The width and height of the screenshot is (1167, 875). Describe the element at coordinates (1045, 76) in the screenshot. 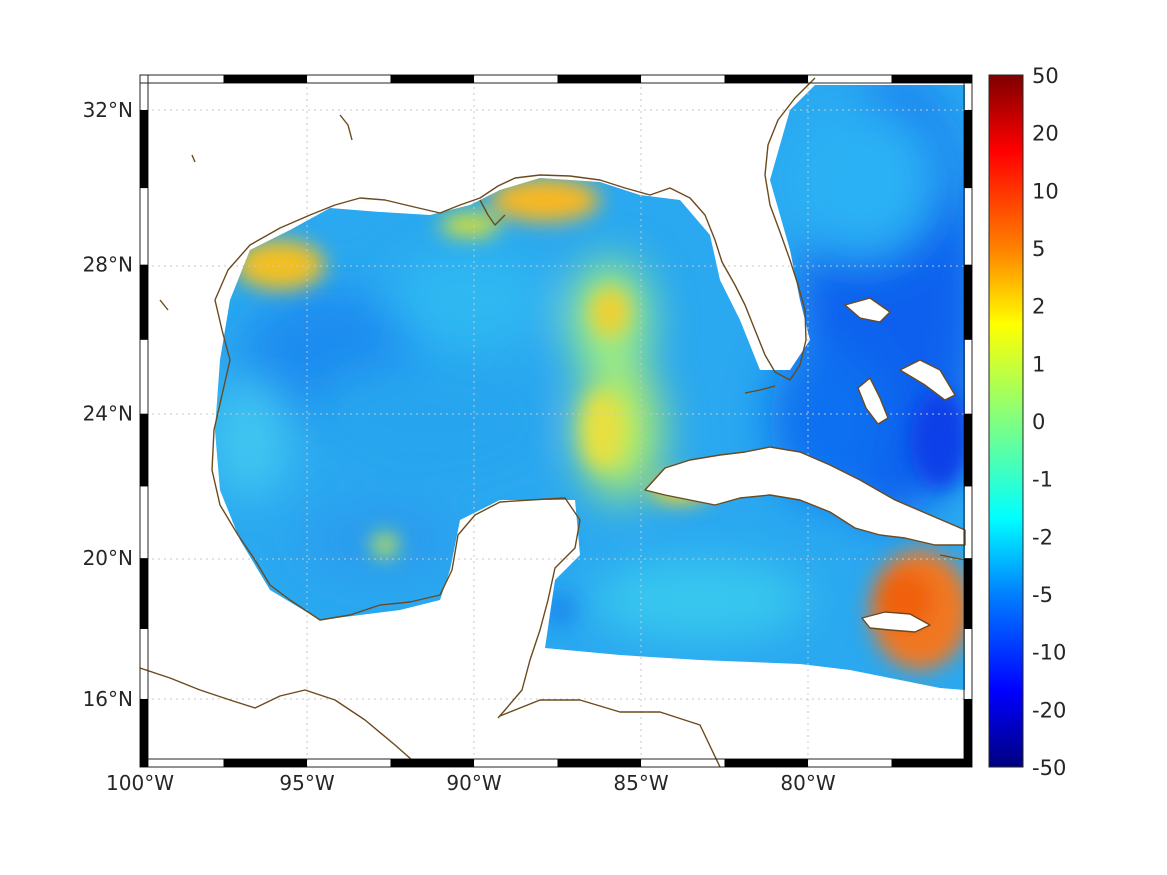

I see `colorbar-tick-label: 50` at that location.